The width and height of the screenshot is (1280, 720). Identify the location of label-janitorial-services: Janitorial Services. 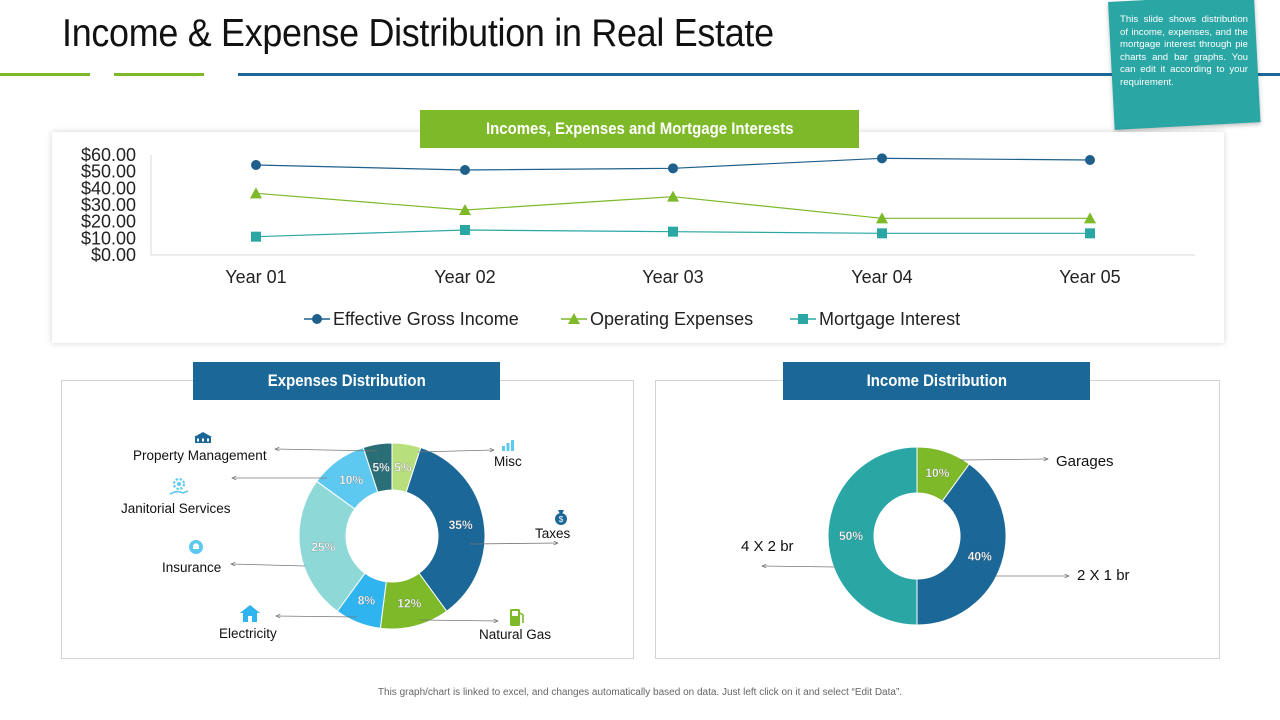
(176, 508).